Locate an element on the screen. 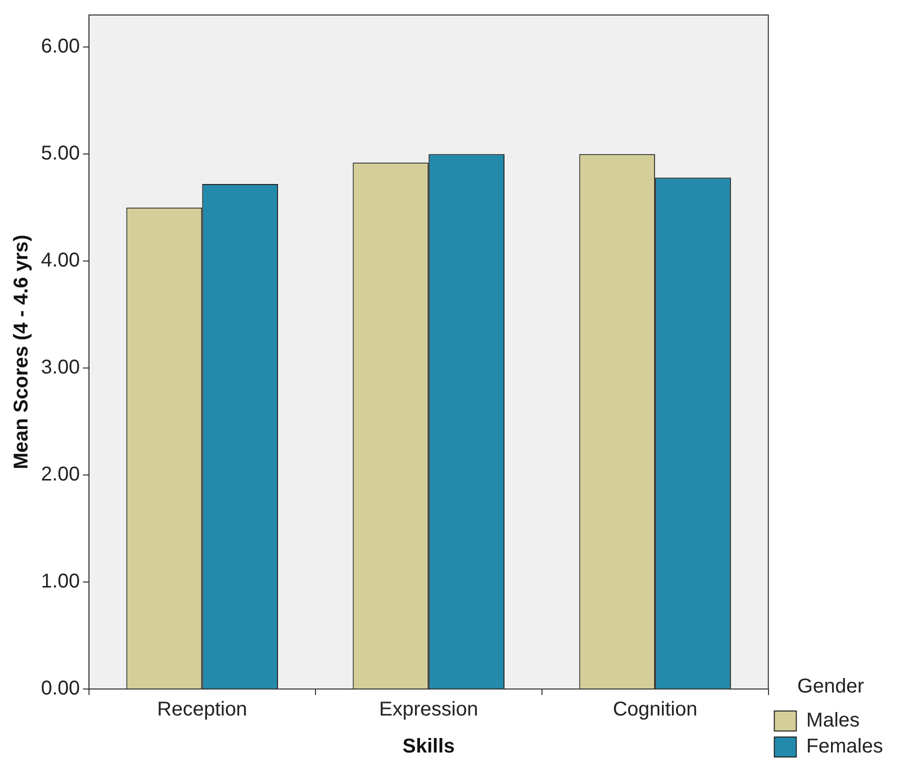 The width and height of the screenshot is (897, 769). legend-label: Females is located at coordinates (845, 747).